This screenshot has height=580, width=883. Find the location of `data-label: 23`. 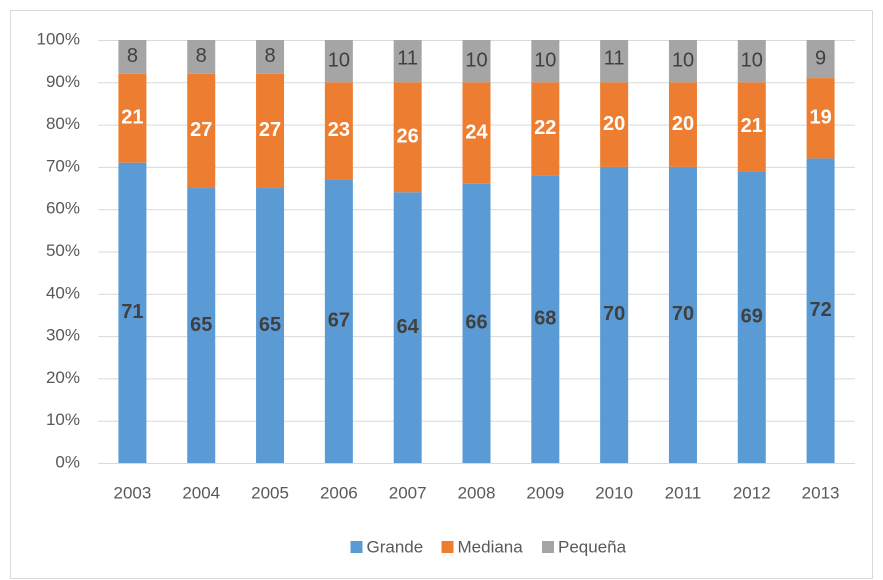

data-label: 23 is located at coordinates (339, 130).